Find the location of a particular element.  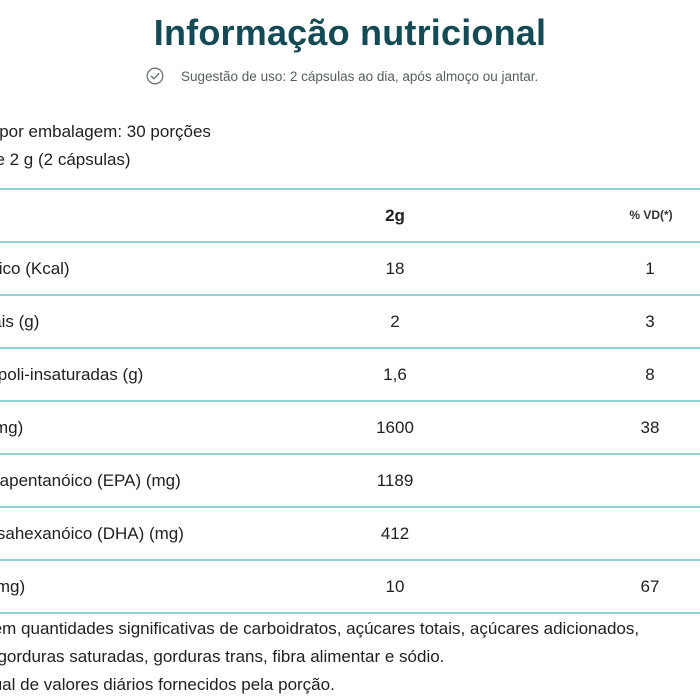

table-row: ergético (Kcal) 18 1 is located at coordinates (350, 267).